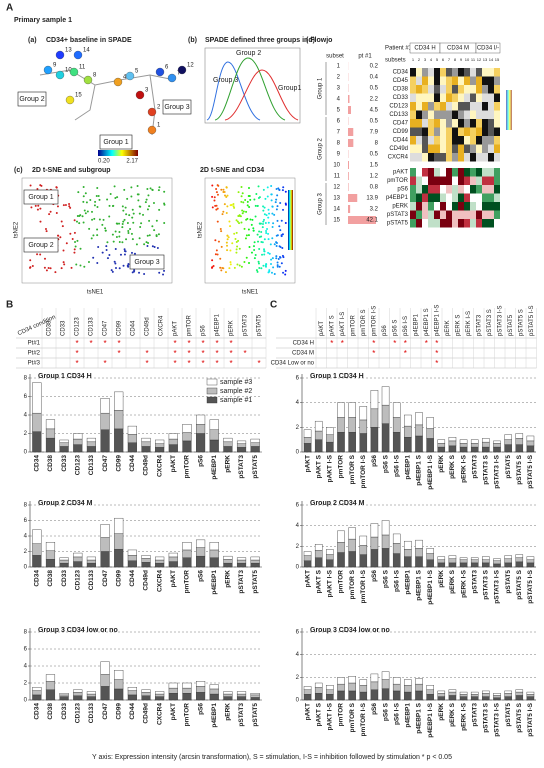 The height and width of the screenshot is (768, 544). Describe the element at coordinates (31, 99) in the screenshot. I see `group-label: Group 2` at that location.